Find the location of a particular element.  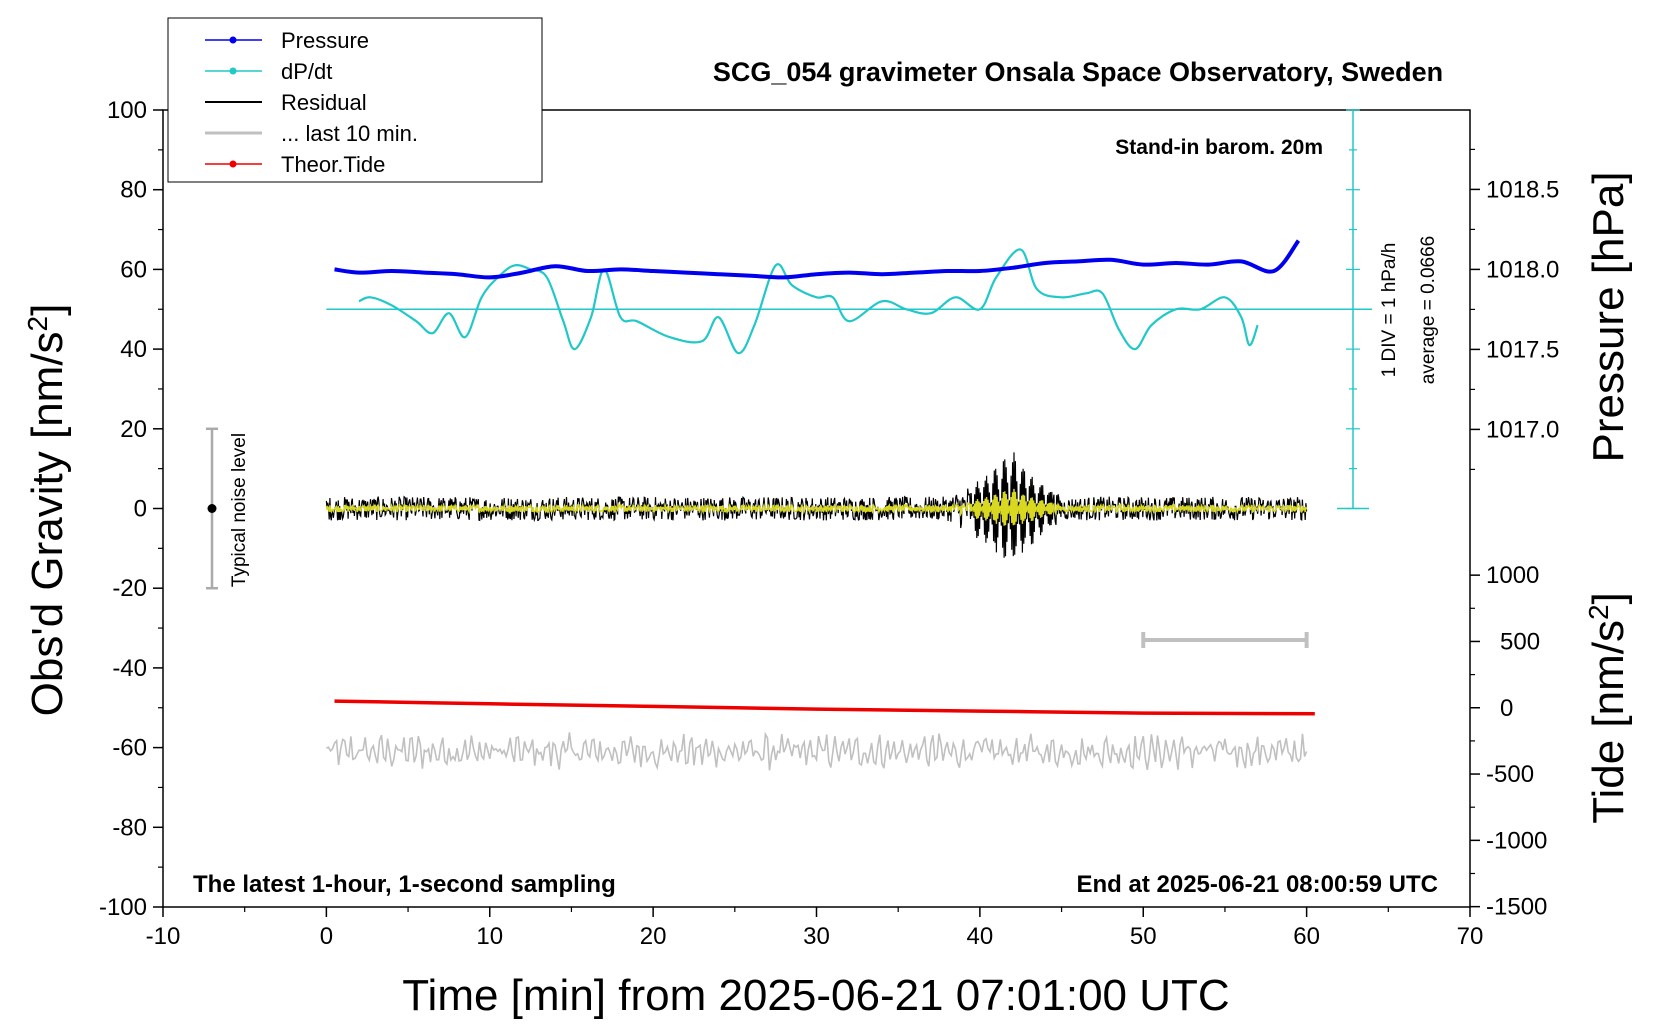

tide-axis-label: Tide [nm/s2] is located at coordinates (1608, 708).